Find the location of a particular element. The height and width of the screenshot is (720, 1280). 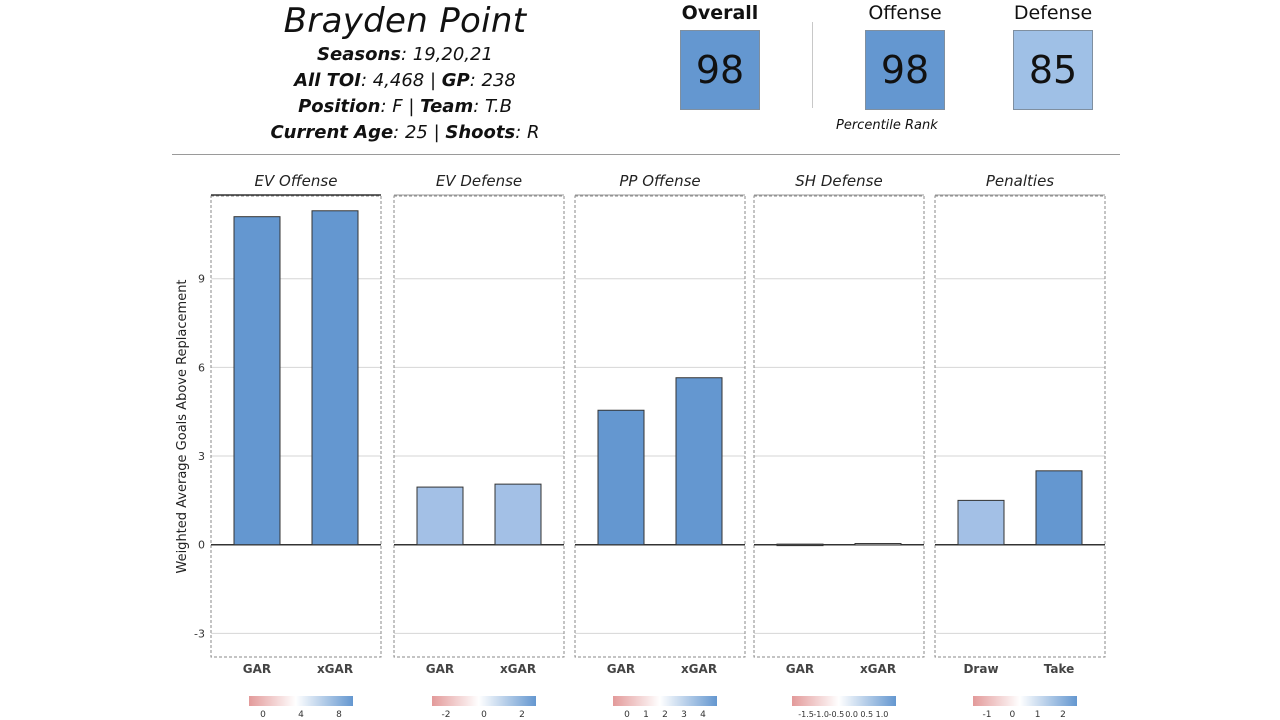

position-value: : F | is located at coordinates (400, 106).